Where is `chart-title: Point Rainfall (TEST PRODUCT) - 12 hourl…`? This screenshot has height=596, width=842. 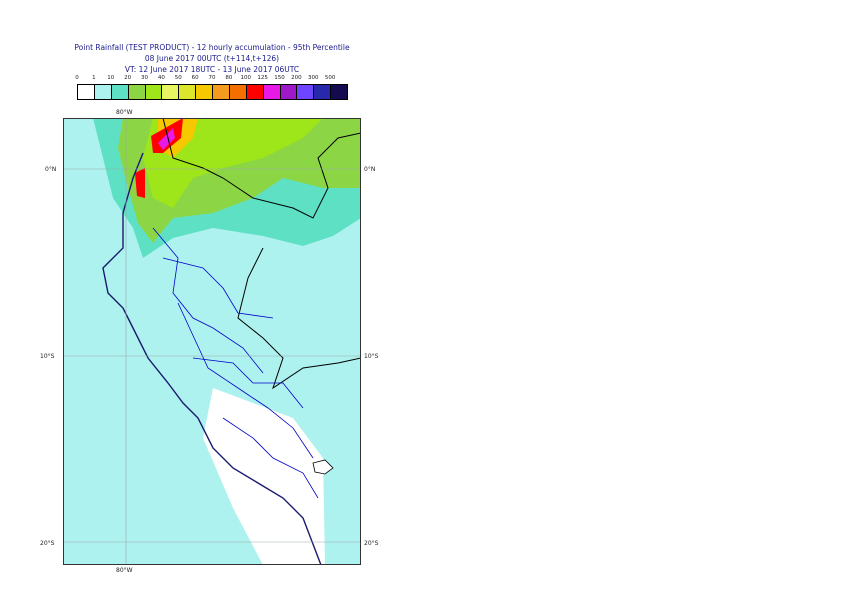
chart-title: Point Rainfall (TEST PRODUCT) - 12 hourl… is located at coordinates (212, 47).